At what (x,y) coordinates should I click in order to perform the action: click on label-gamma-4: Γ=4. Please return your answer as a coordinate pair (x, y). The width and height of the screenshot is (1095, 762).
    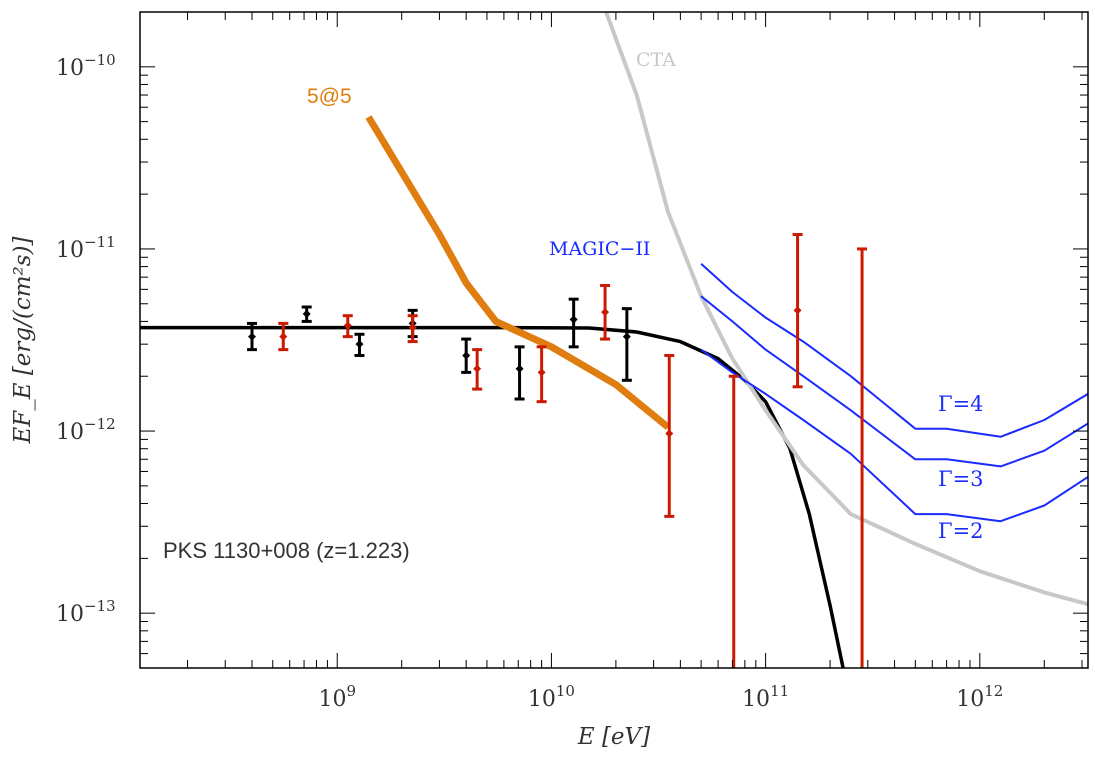
    Looking at the image, I should click on (961, 404).